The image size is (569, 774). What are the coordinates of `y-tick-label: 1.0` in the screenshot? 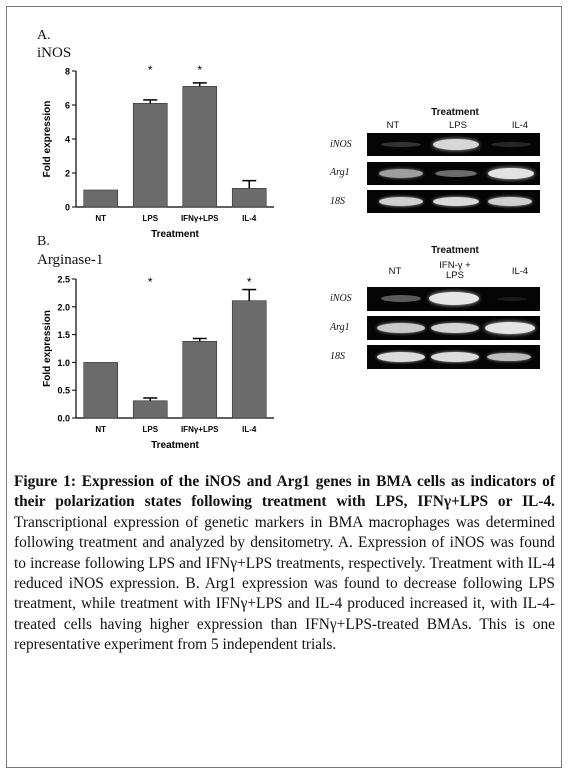 It's located at (63, 363).